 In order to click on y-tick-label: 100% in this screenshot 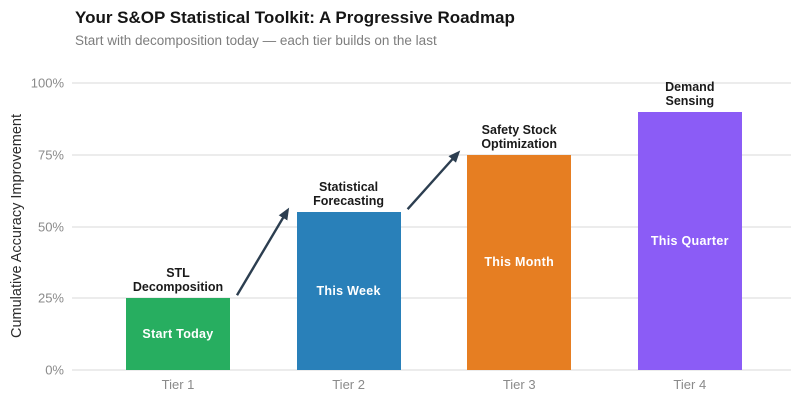, I will do `click(47, 83)`.